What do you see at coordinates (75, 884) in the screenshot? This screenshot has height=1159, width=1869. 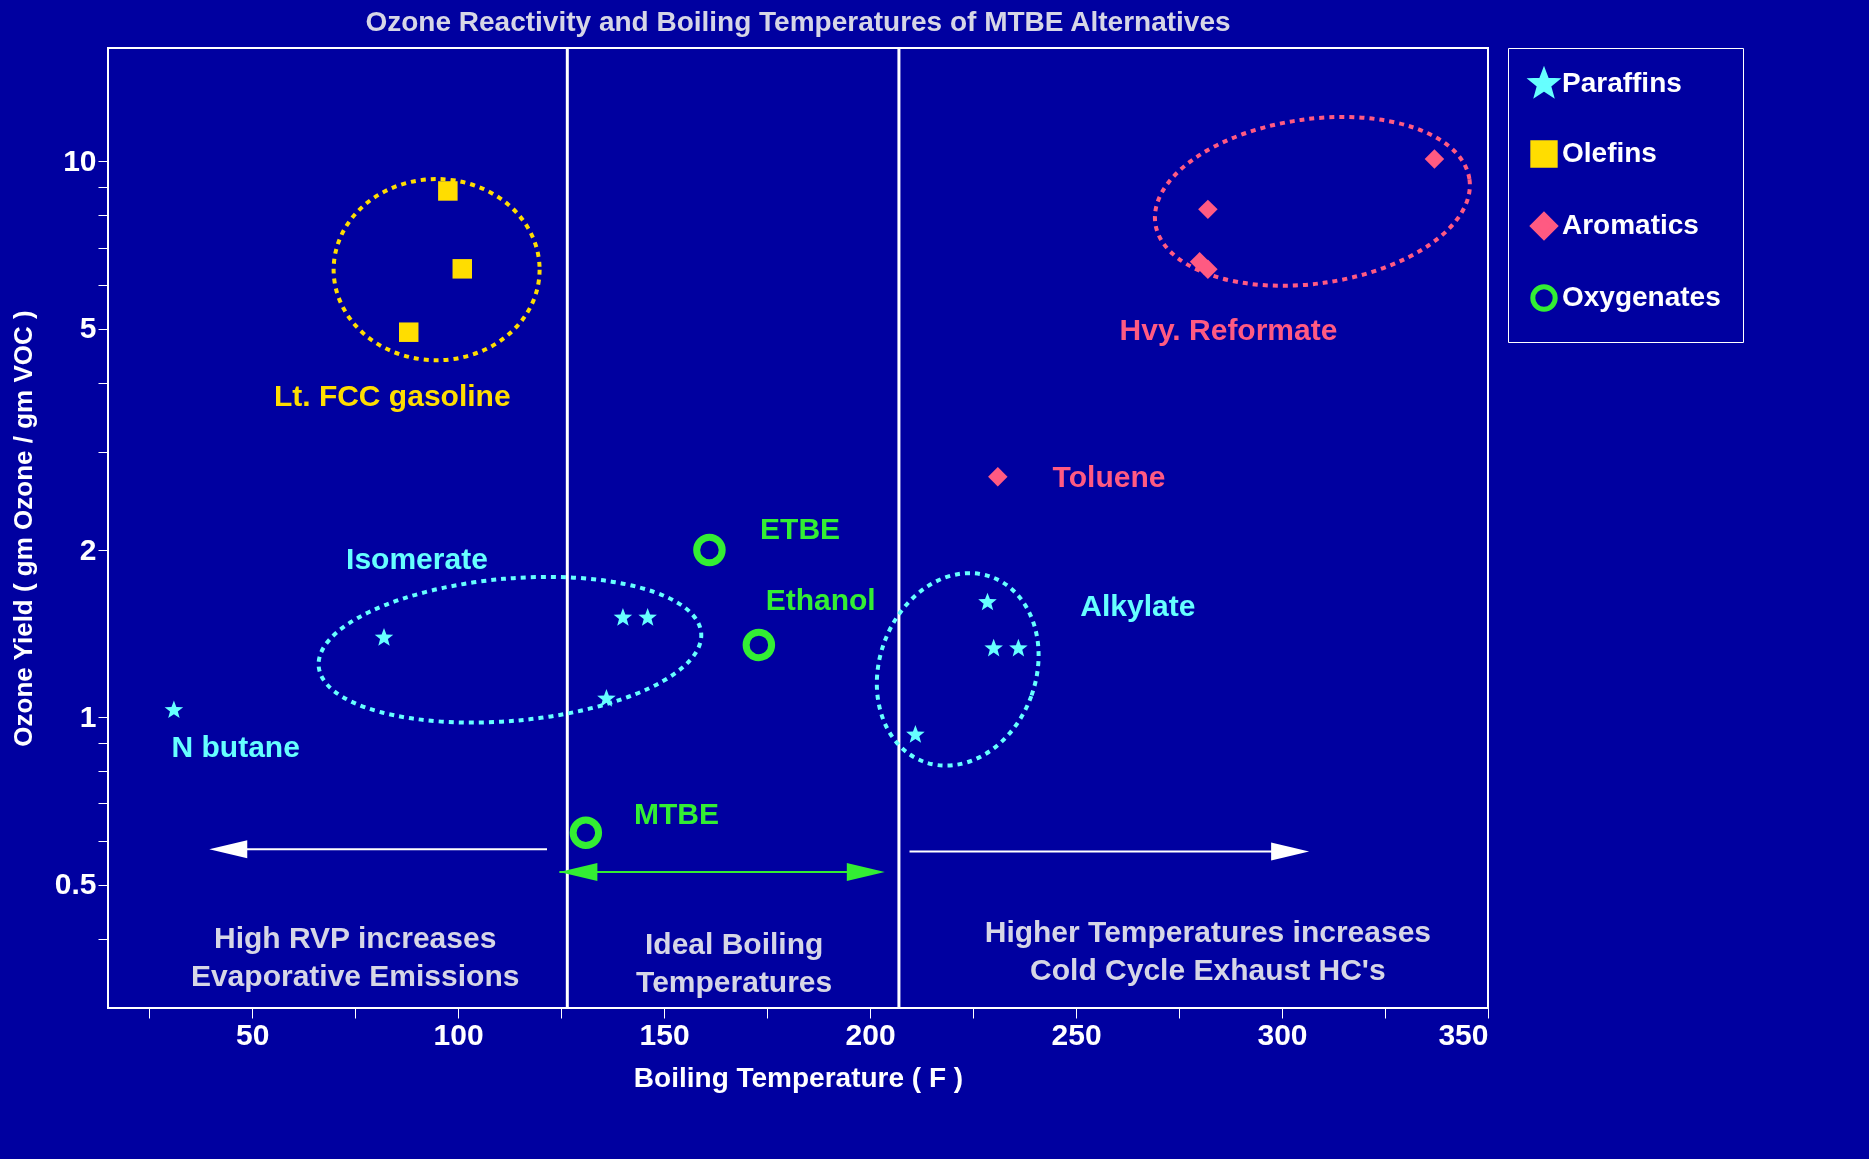 I see `y-tick-label: 0.5` at bounding box center [75, 884].